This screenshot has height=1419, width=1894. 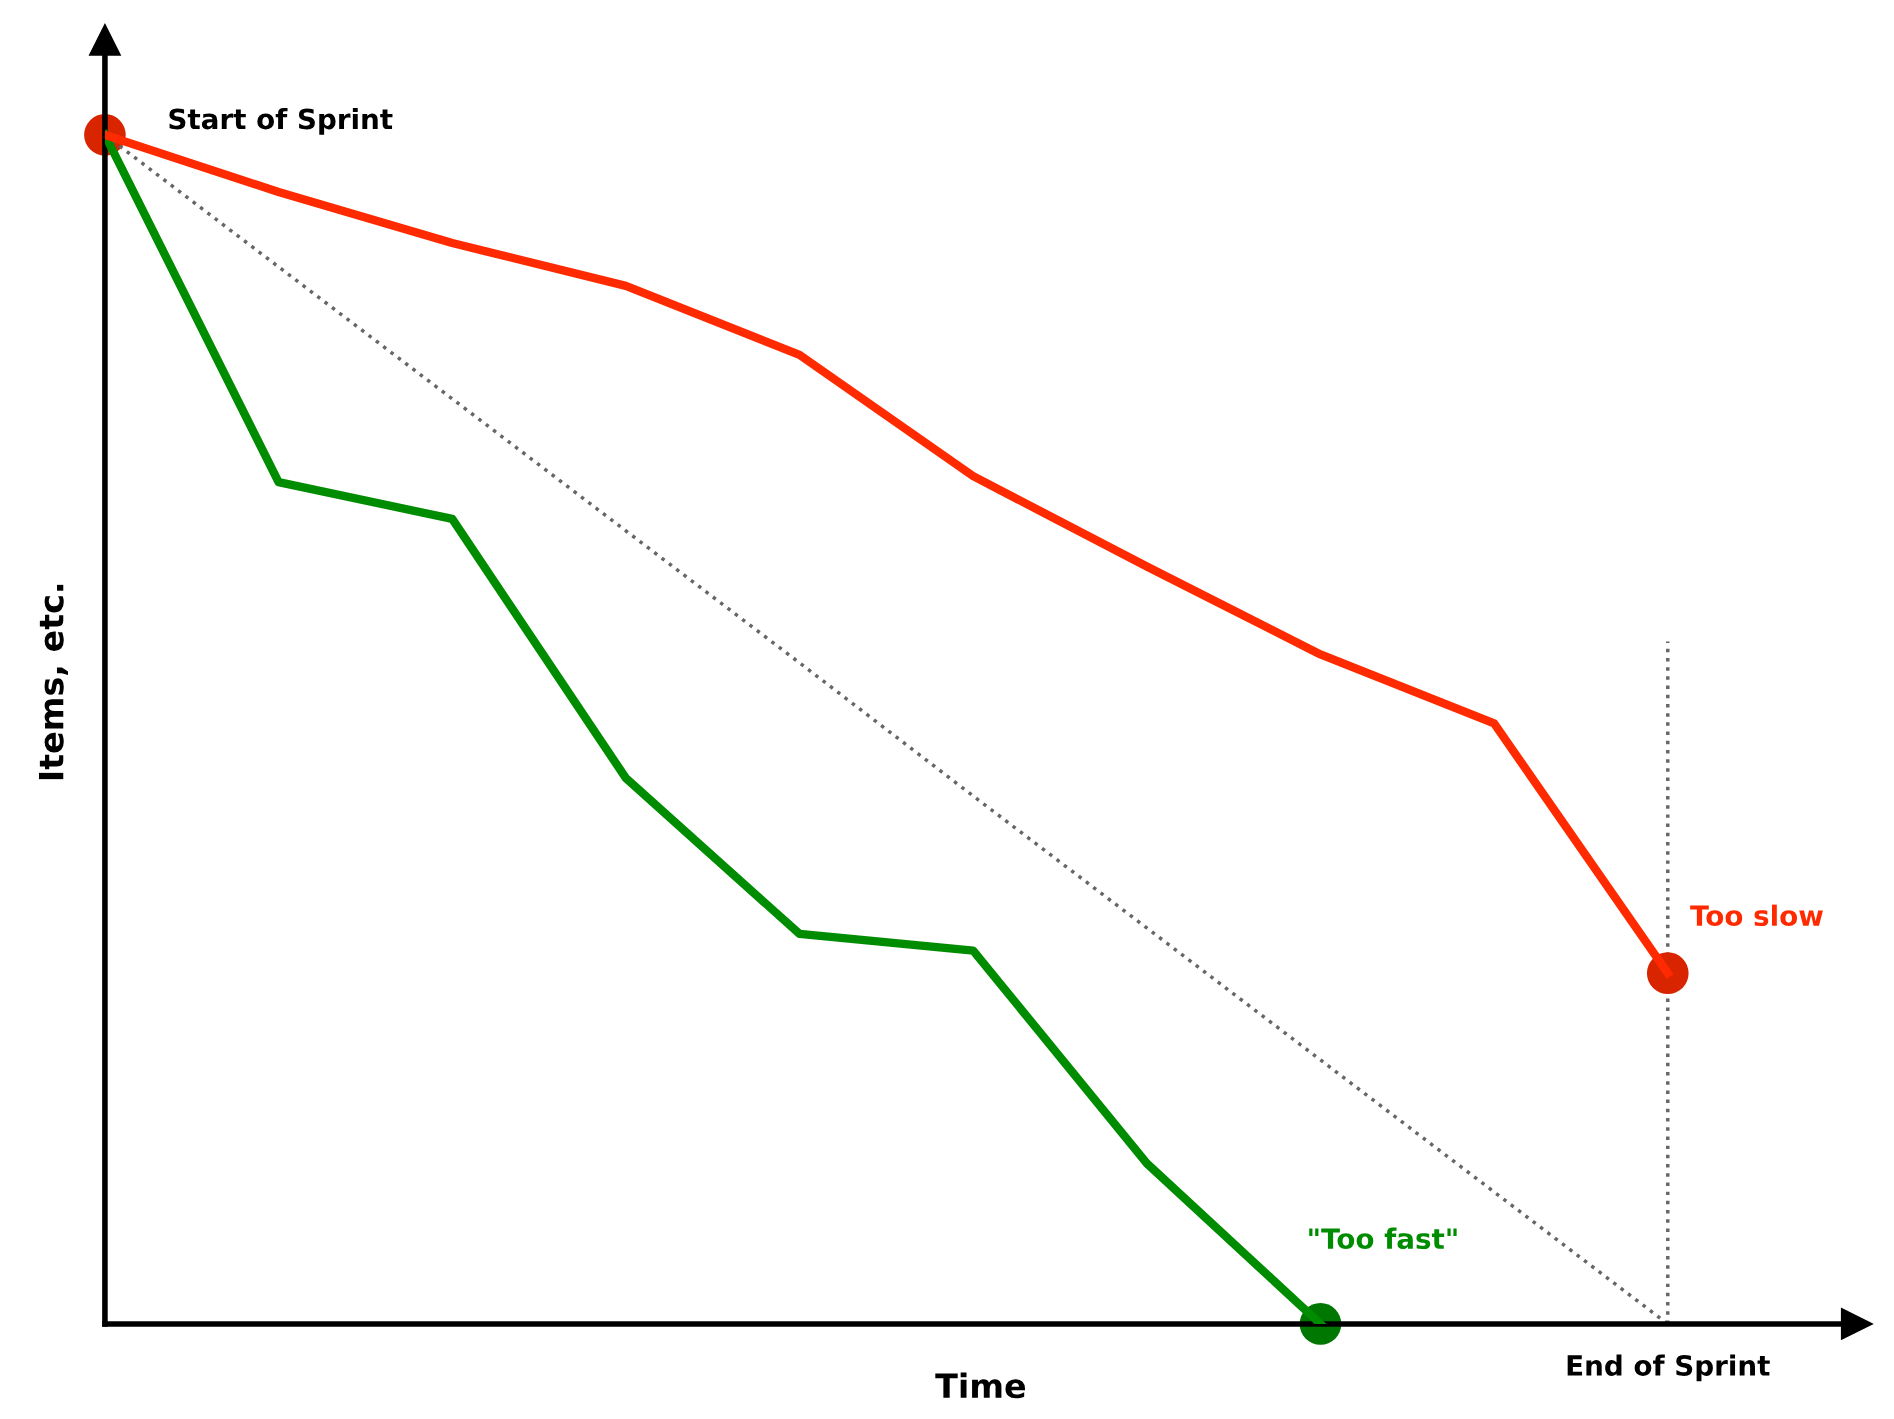 I want to click on series-label: "Too fast", so click(x=1383, y=1238).